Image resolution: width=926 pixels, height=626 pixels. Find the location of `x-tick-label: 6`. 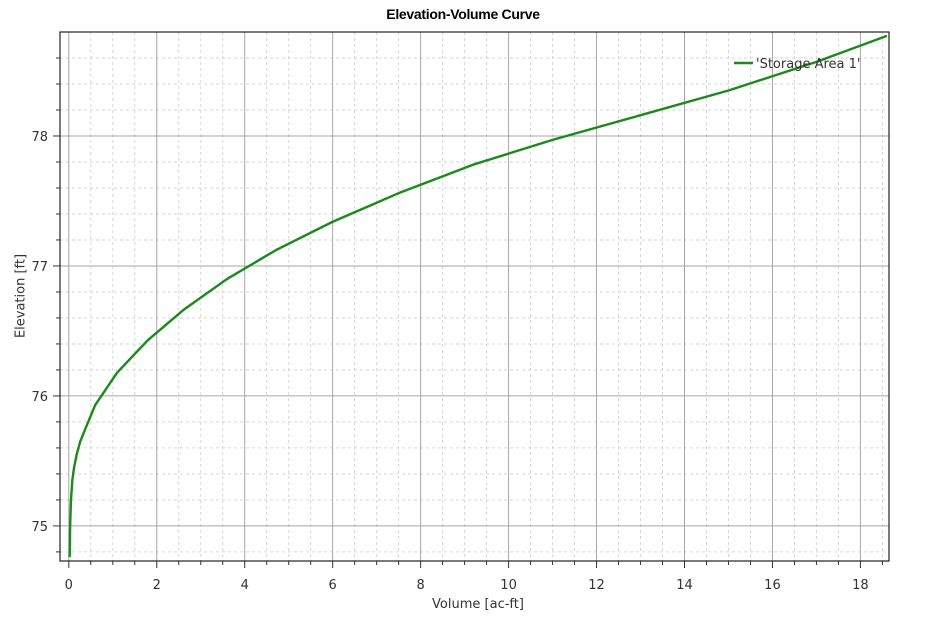

x-tick-label: 6 is located at coordinates (333, 585).